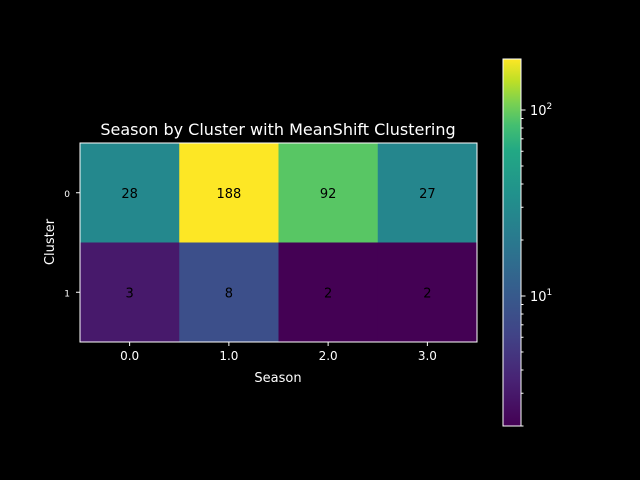 This screenshot has width=640, height=480. What do you see at coordinates (67, 294) in the screenshot?
I see `y-tick-label: 1` at bounding box center [67, 294].